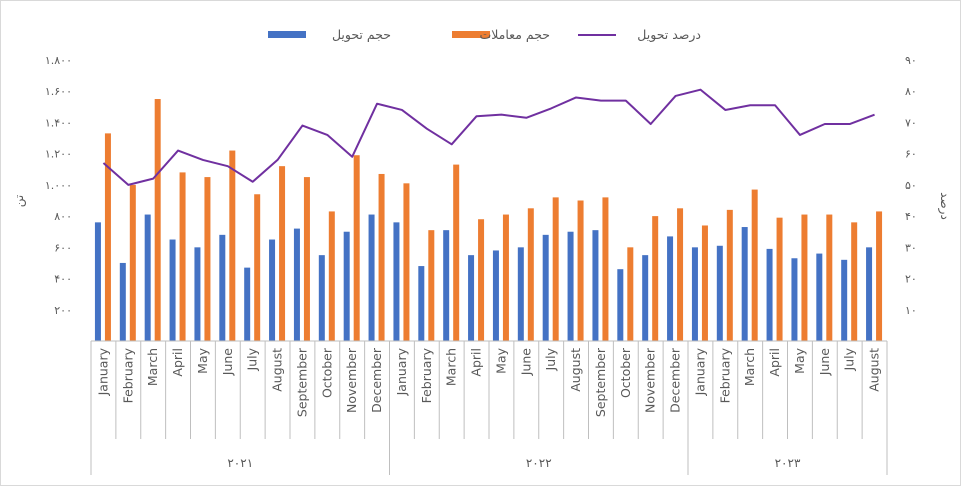 The height and width of the screenshot is (489, 961). What do you see at coordinates (911, 216) in the screenshot?
I see `right-tick-label: ۴۰` at bounding box center [911, 216].